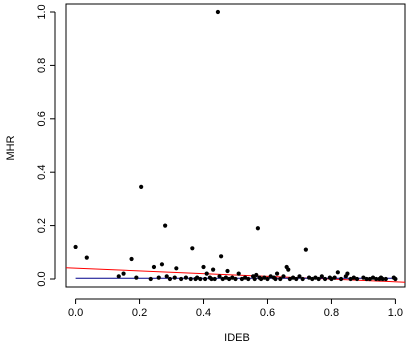 Image resolution: width=406 pixels, height=347 pixels. I want to click on y-tick-label: 1.0, so click(42, 11).